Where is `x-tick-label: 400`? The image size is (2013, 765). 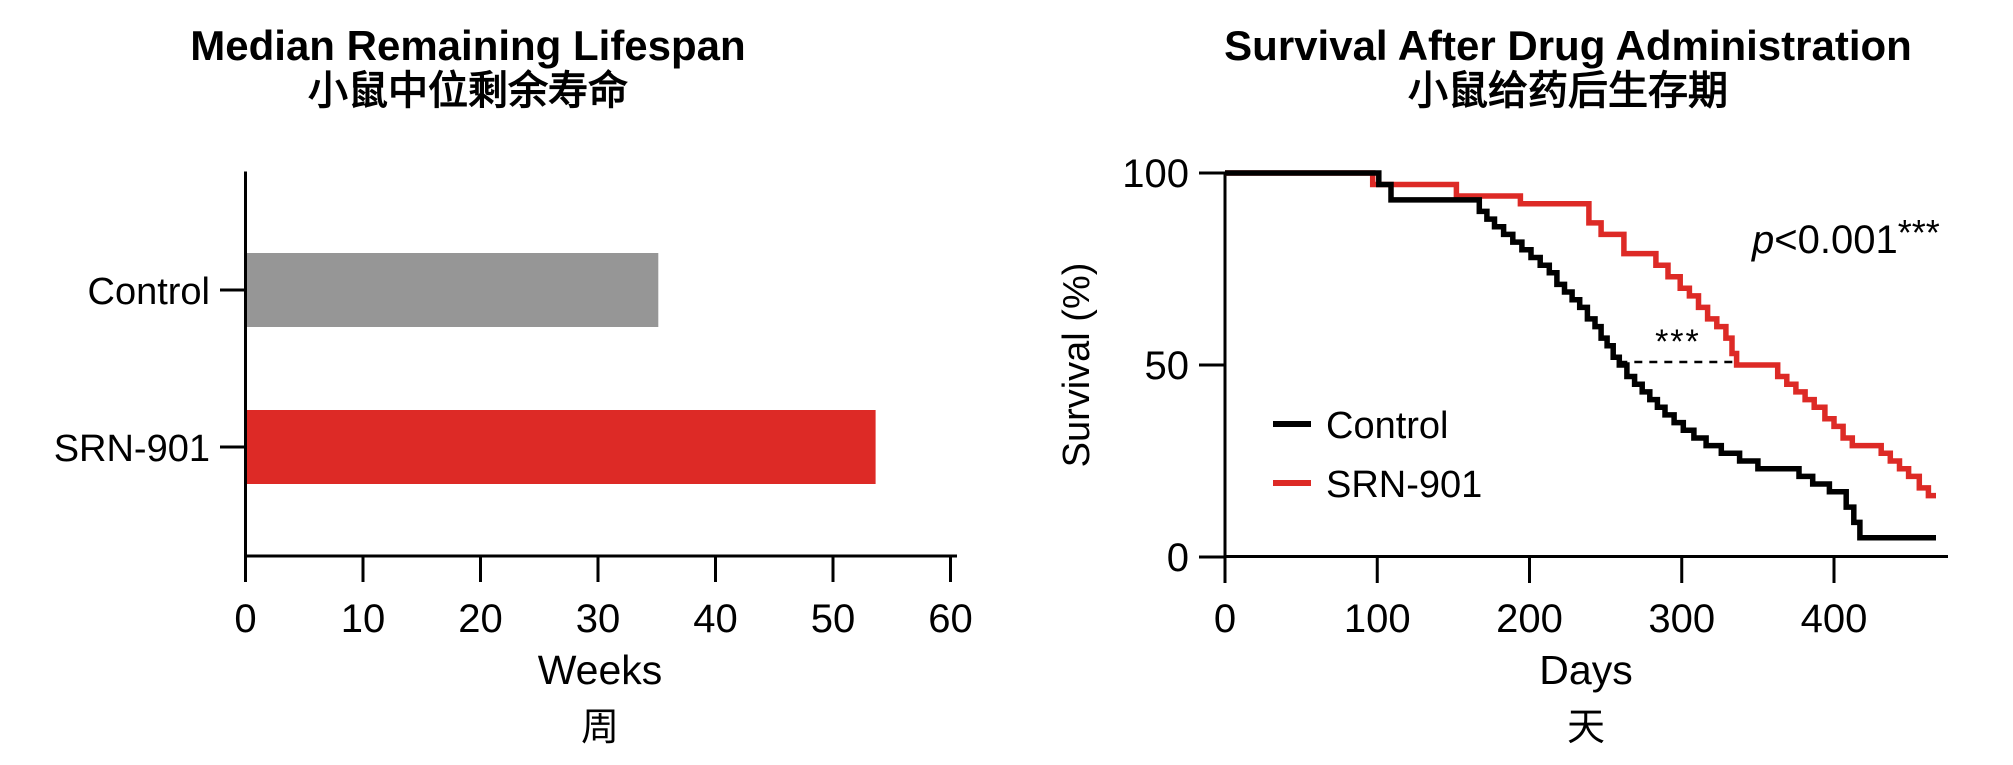 x-tick-label: 400 is located at coordinates (1834, 619).